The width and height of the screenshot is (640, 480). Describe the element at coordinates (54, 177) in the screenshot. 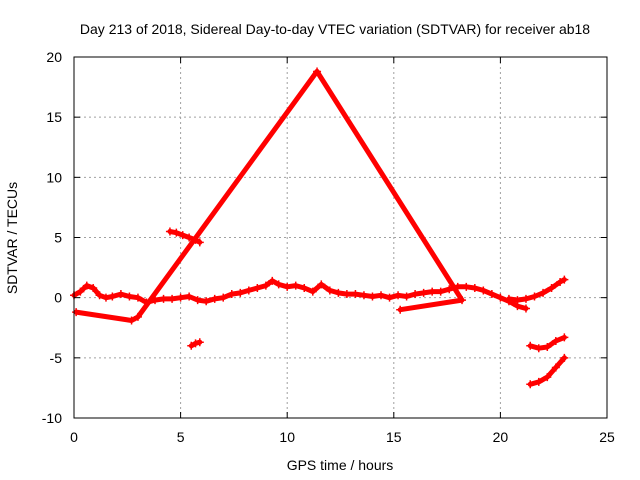

I see `y-tick-label: 10` at that location.